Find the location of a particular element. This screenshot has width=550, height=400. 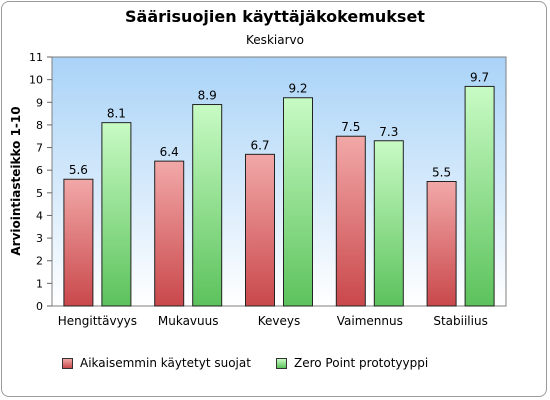

y-tick-label: 3 is located at coordinates (39, 238).